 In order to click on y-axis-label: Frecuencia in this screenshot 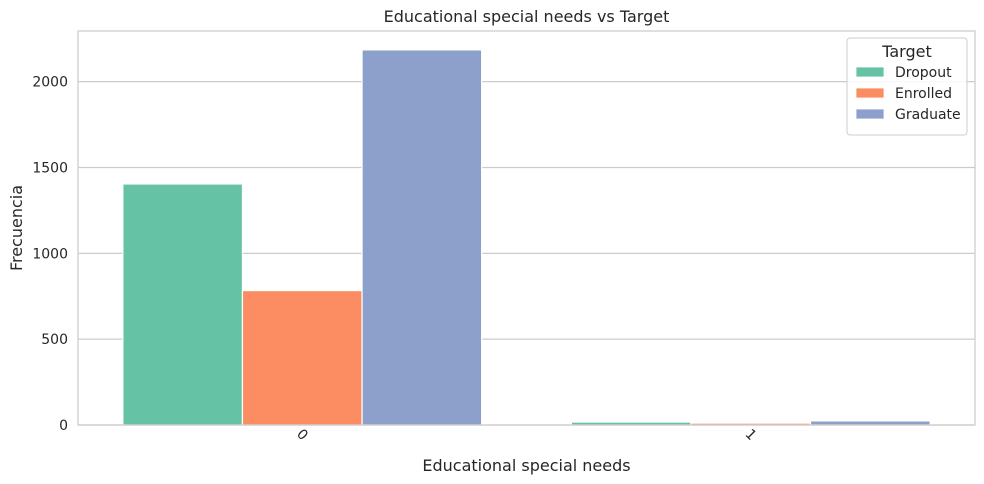, I will do `click(16, 228)`.